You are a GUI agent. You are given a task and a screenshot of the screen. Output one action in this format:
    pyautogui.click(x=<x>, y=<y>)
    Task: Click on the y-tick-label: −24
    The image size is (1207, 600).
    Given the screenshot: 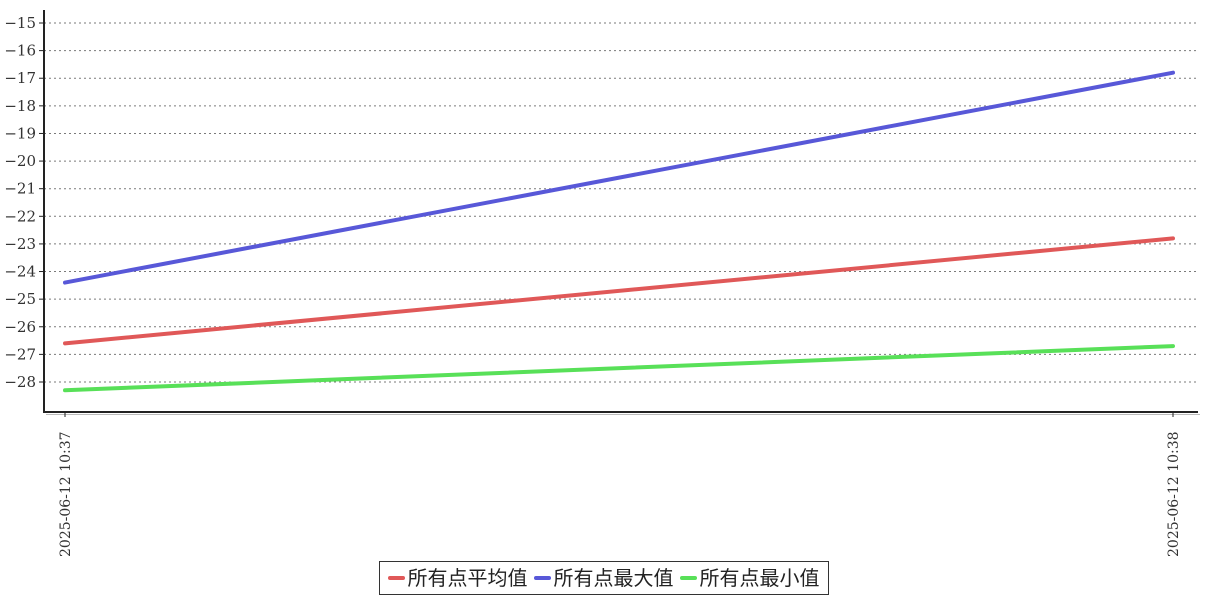 What is the action you would take?
    pyautogui.click(x=20, y=272)
    